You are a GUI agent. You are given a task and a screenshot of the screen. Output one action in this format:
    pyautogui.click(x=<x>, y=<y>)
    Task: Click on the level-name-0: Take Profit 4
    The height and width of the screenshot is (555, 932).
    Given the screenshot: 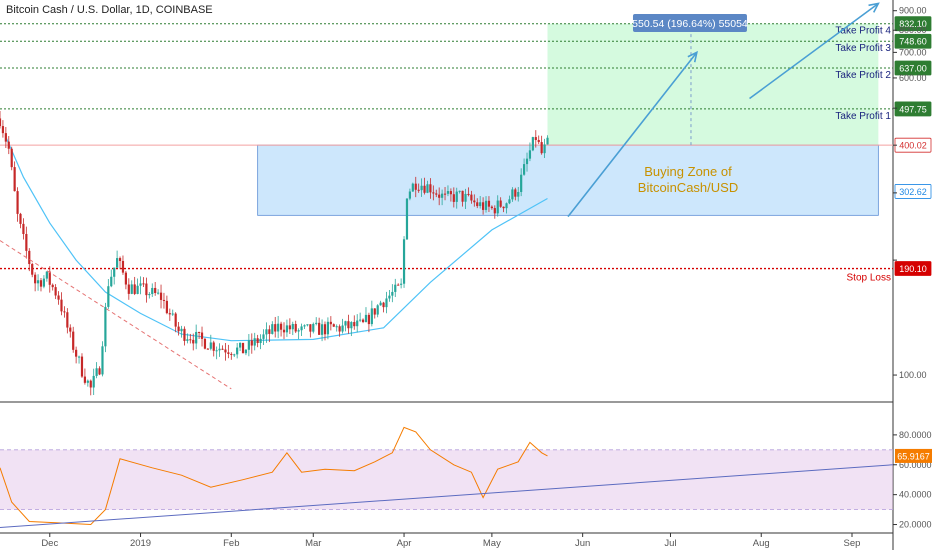 What is the action you would take?
    pyautogui.click(x=863, y=31)
    